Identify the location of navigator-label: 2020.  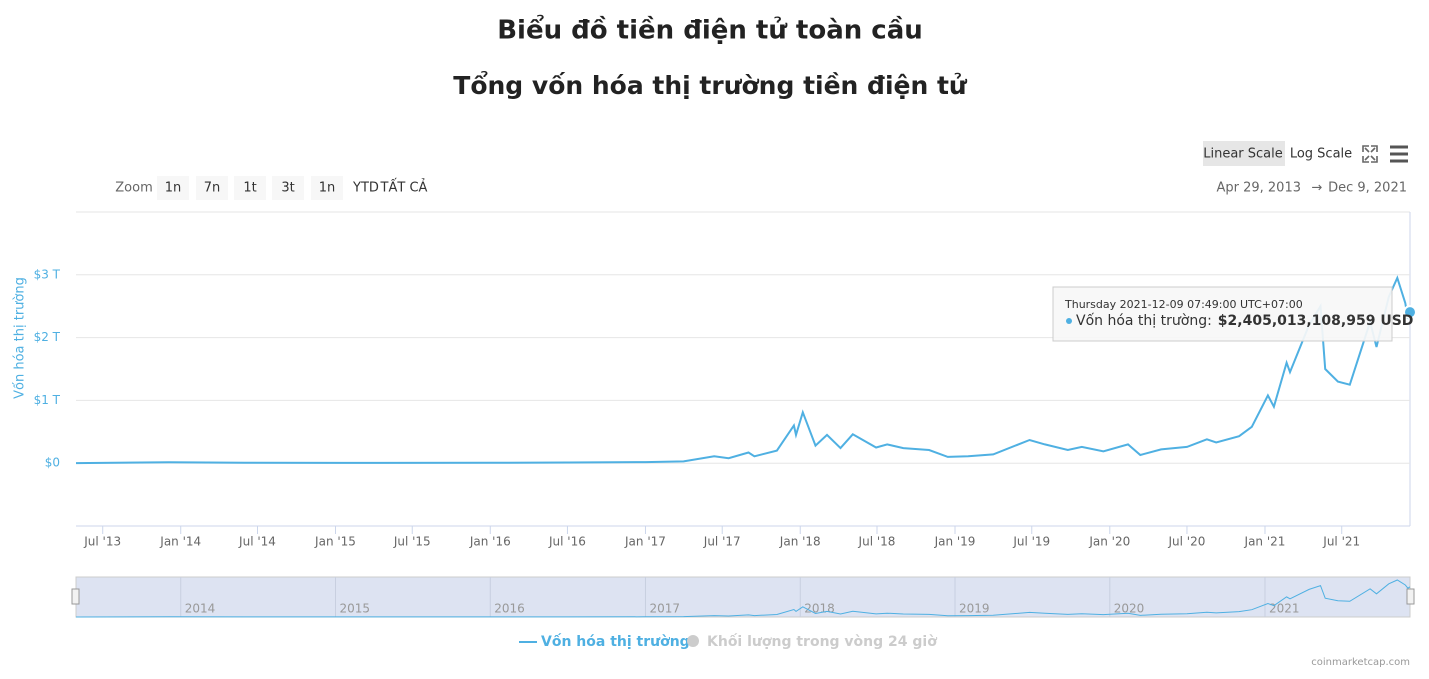
(1129, 609).